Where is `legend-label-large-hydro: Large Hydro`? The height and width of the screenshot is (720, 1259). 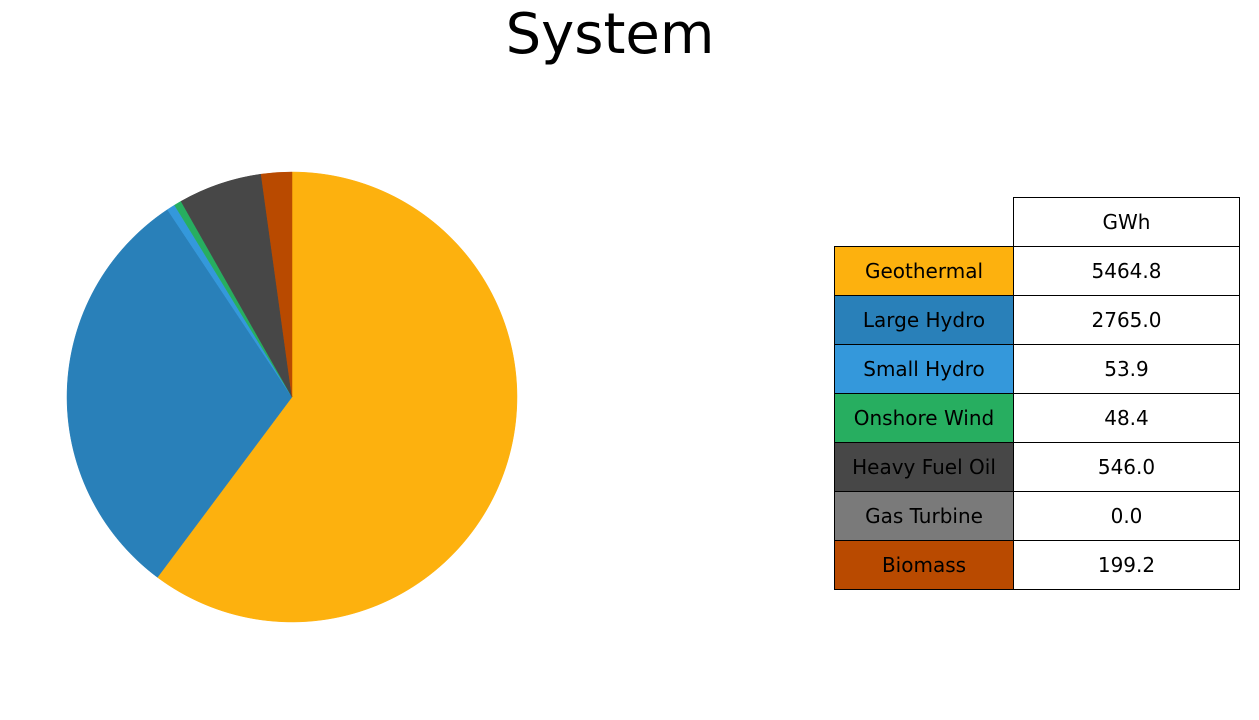 legend-label-large-hydro: Large Hydro is located at coordinates (924, 320).